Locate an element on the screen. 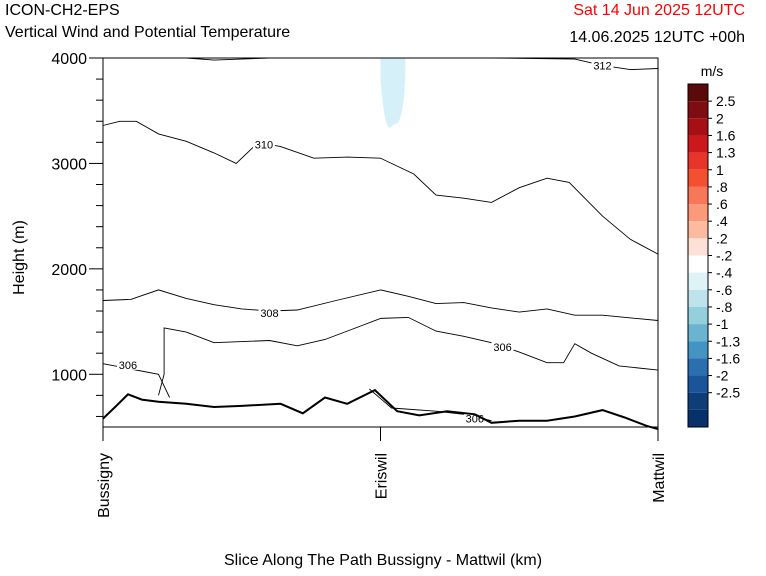 The height and width of the screenshot is (576, 766). y-tick-label: 1000 is located at coordinates (69, 375).